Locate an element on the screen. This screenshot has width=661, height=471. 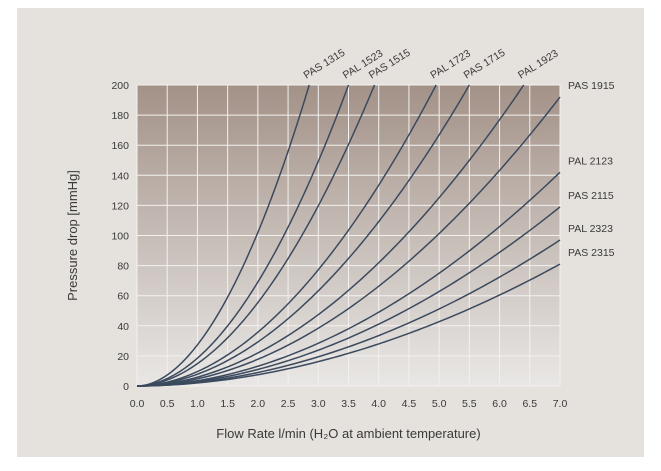
y-axis-label: Pressure drop [mmHg] is located at coordinates (72, 235).